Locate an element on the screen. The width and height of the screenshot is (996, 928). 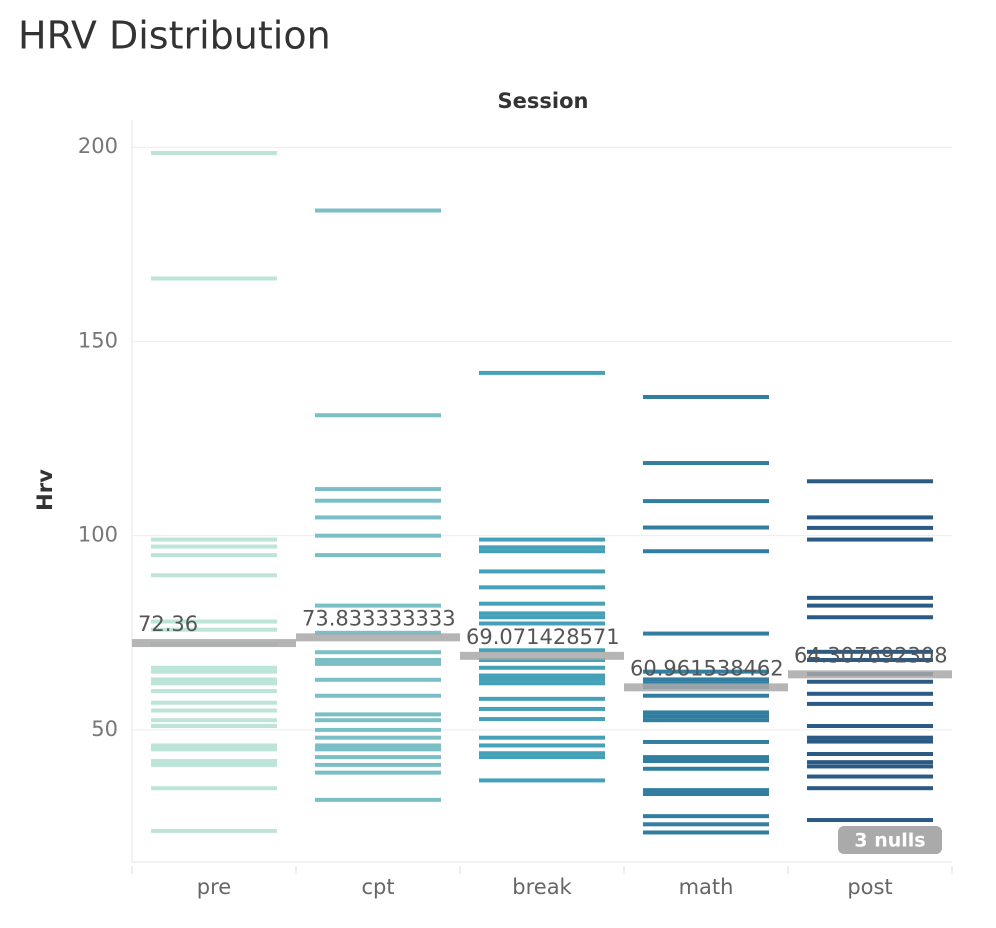
x-tick-label: pre is located at coordinates (214, 887).